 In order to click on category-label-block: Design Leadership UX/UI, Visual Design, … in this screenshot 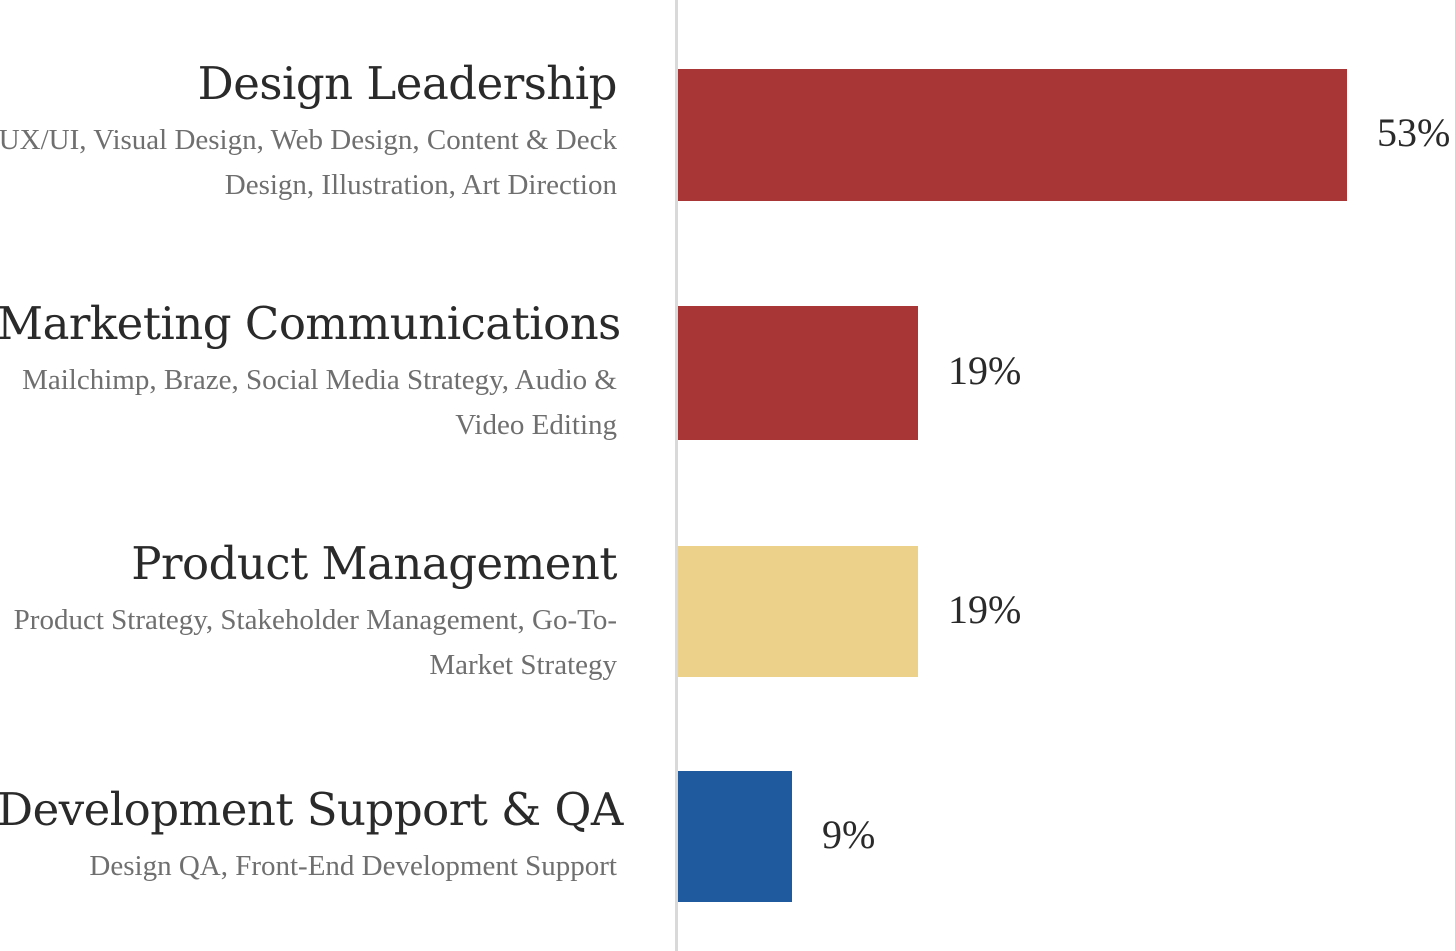, I will do `click(309, 132)`.